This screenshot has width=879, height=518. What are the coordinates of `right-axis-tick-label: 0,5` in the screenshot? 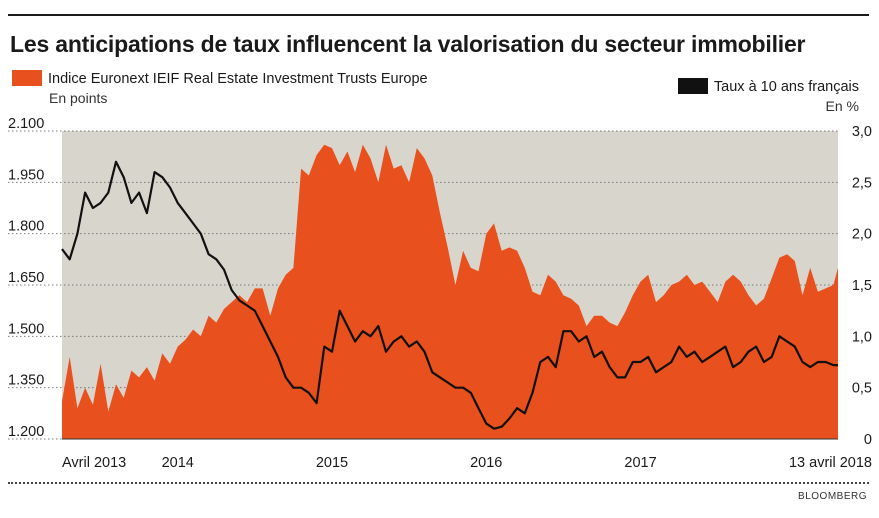 It's located at (862, 389).